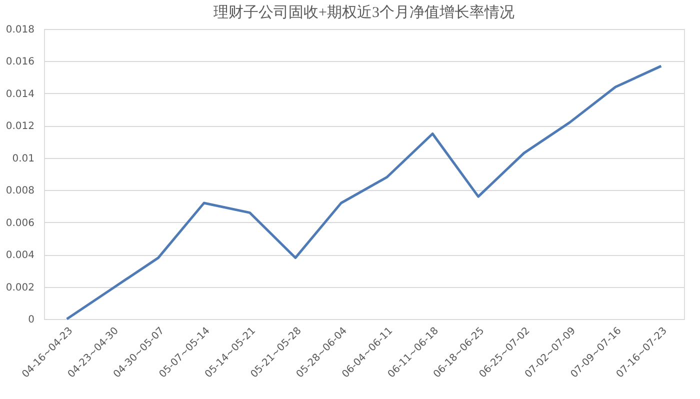 The height and width of the screenshot is (399, 700). I want to click on y-tick-label: 0.002, so click(20, 288).